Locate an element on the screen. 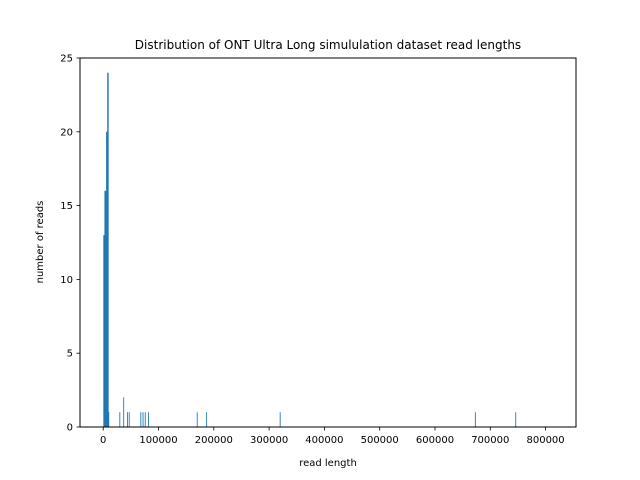  x-tick-label: 300000 is located at coordinates (269, 440).